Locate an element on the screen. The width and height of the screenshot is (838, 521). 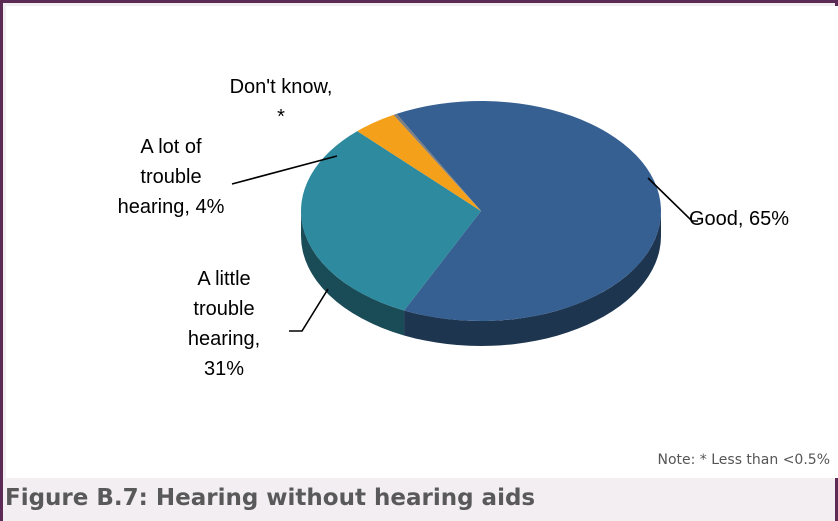
pie-slice-don-t-know is located at coordinates (437, 162).